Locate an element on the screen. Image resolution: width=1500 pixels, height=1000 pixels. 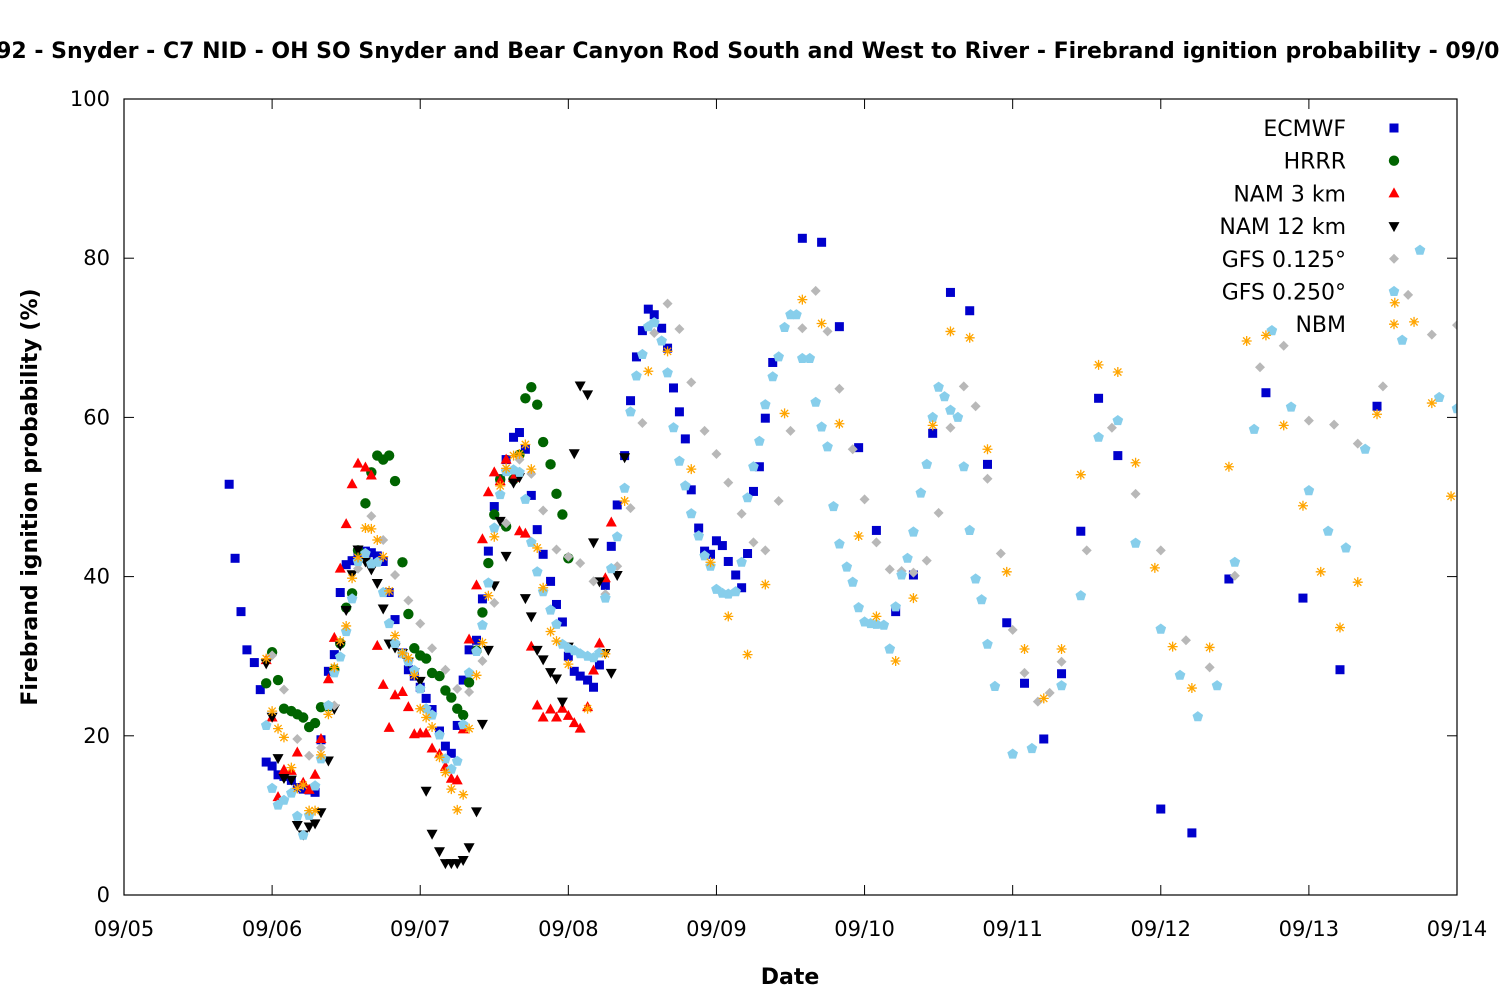
legend-label: ECMWF is located at coordinates (1304, 129).